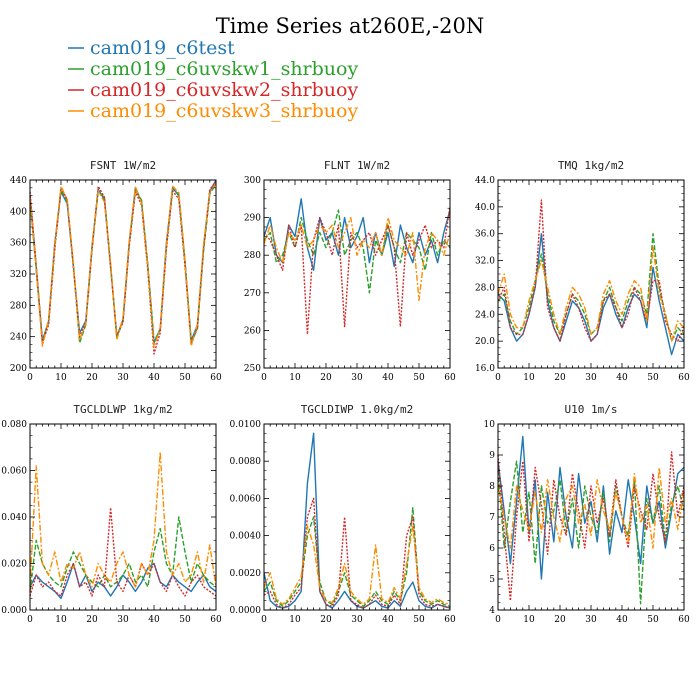  Describe the element at coordinates (591, 165) in the screenshot. I see `panel-title: TMQ 1kg/m2` at that location.